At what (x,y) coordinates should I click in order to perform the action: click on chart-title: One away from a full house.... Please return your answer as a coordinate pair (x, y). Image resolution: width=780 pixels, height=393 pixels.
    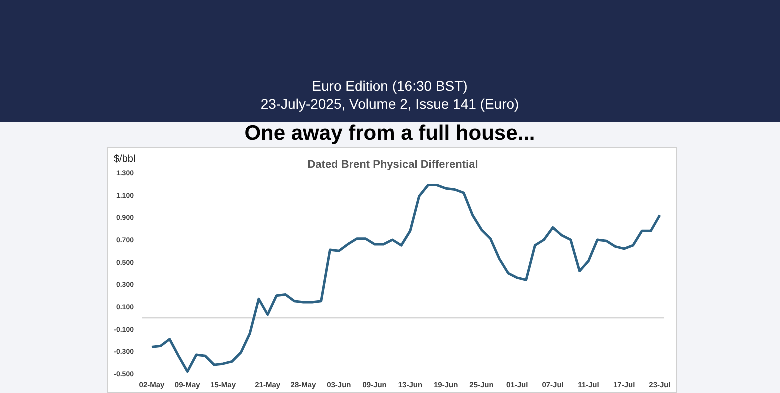
    Looking at the image, I should click on (390, 134).